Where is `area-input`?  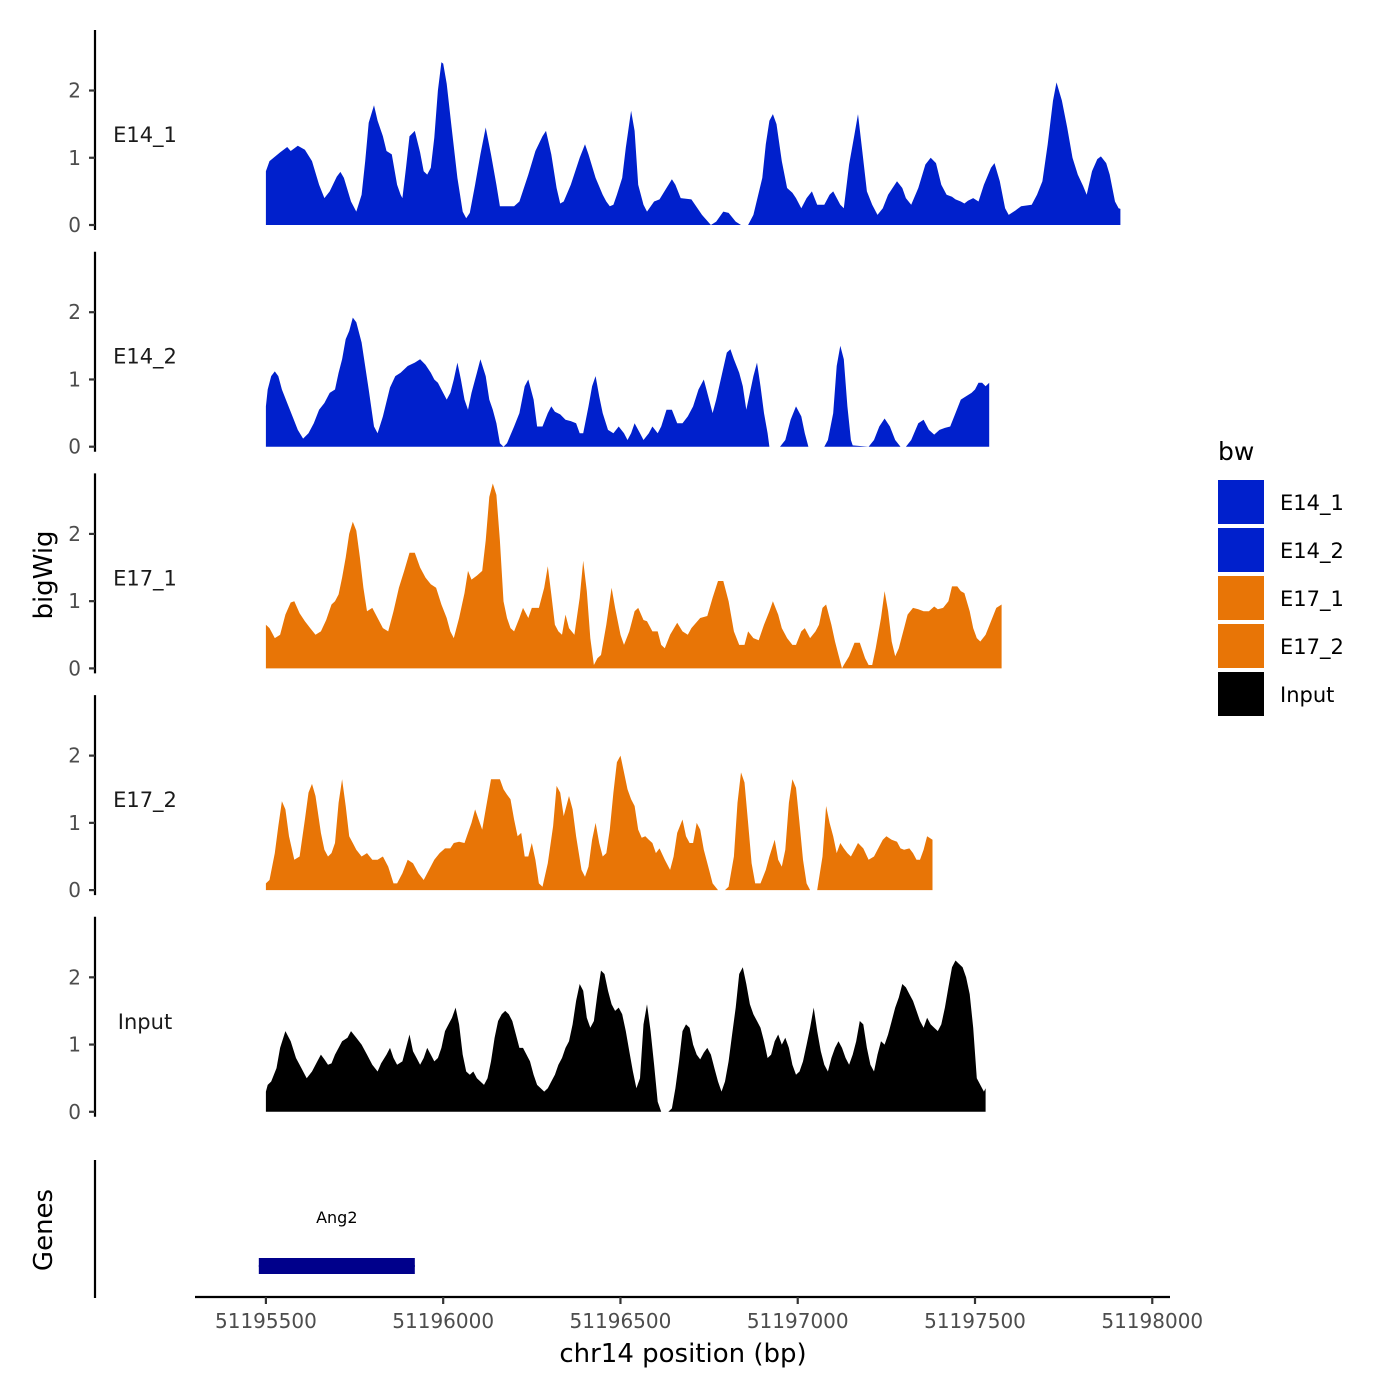 area-input is located at coordinates (625, 1036).